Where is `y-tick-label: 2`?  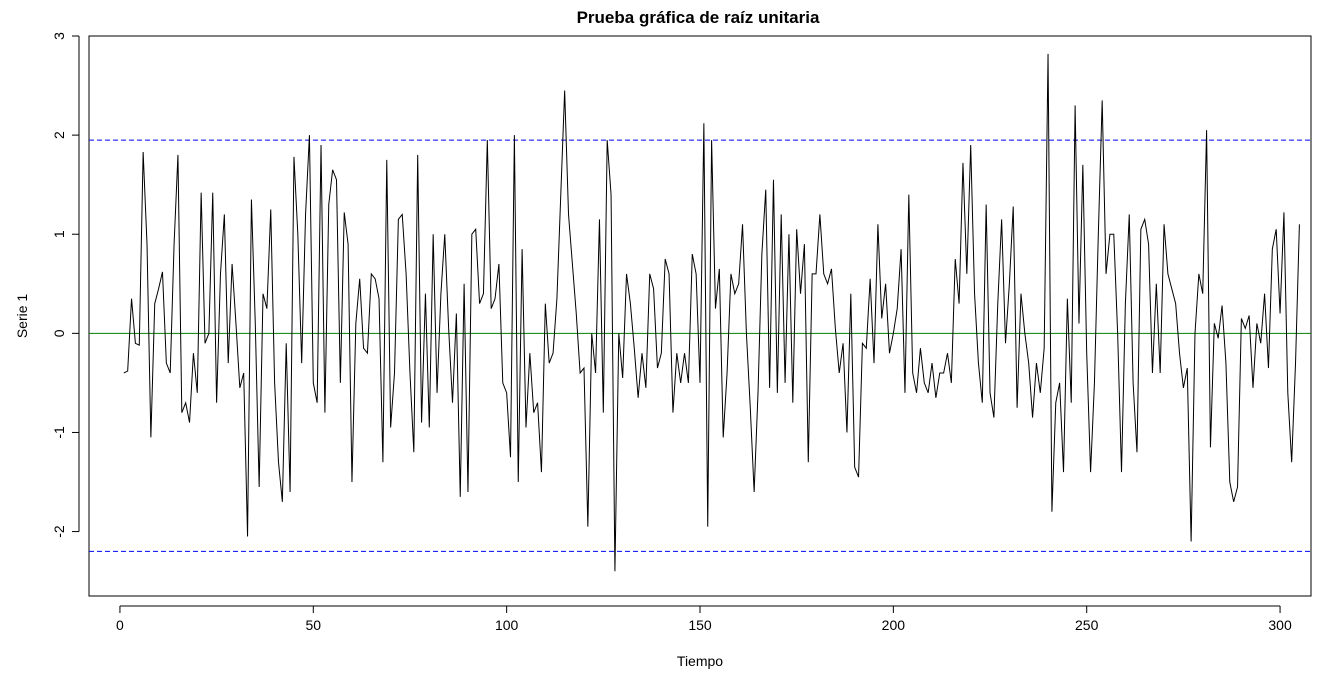
y-tick-label: 2 is located at coordinates (59, 135).